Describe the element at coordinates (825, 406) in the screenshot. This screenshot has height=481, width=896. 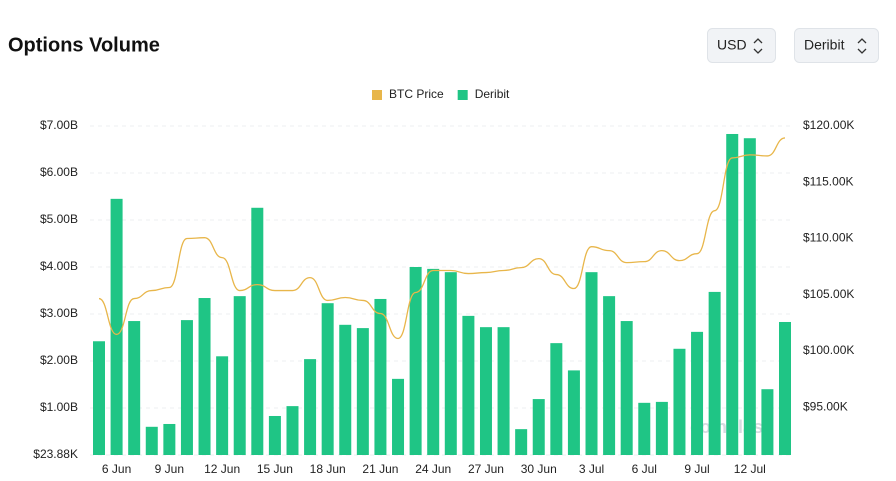
I see `y2-tick-label: $95.00K` at that location.